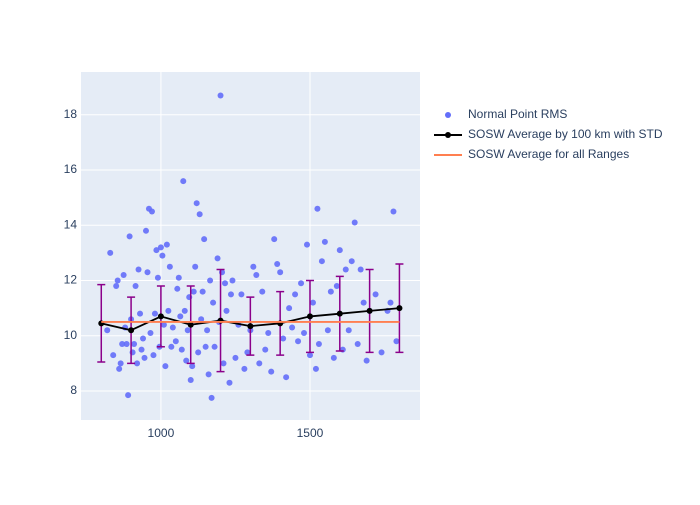 The image size is (700, 505). I want to click on legend-marker, so click(448, 135).